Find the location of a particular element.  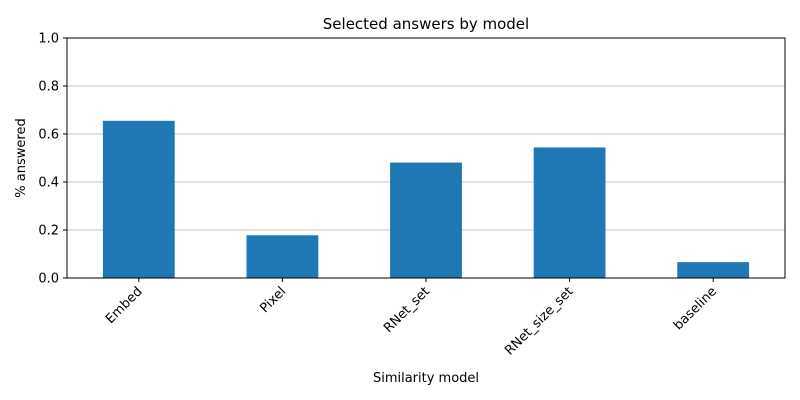

y-tick-label: 1.0 is located at coordinates (48, 39).